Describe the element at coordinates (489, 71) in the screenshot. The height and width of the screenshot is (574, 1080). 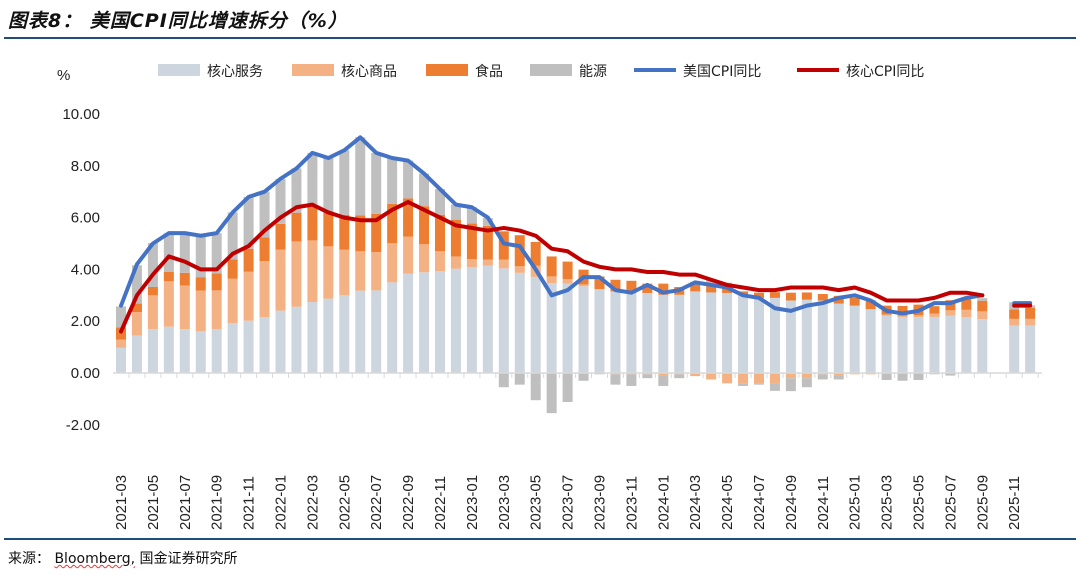
I see `legend-label: 食品` at that location.